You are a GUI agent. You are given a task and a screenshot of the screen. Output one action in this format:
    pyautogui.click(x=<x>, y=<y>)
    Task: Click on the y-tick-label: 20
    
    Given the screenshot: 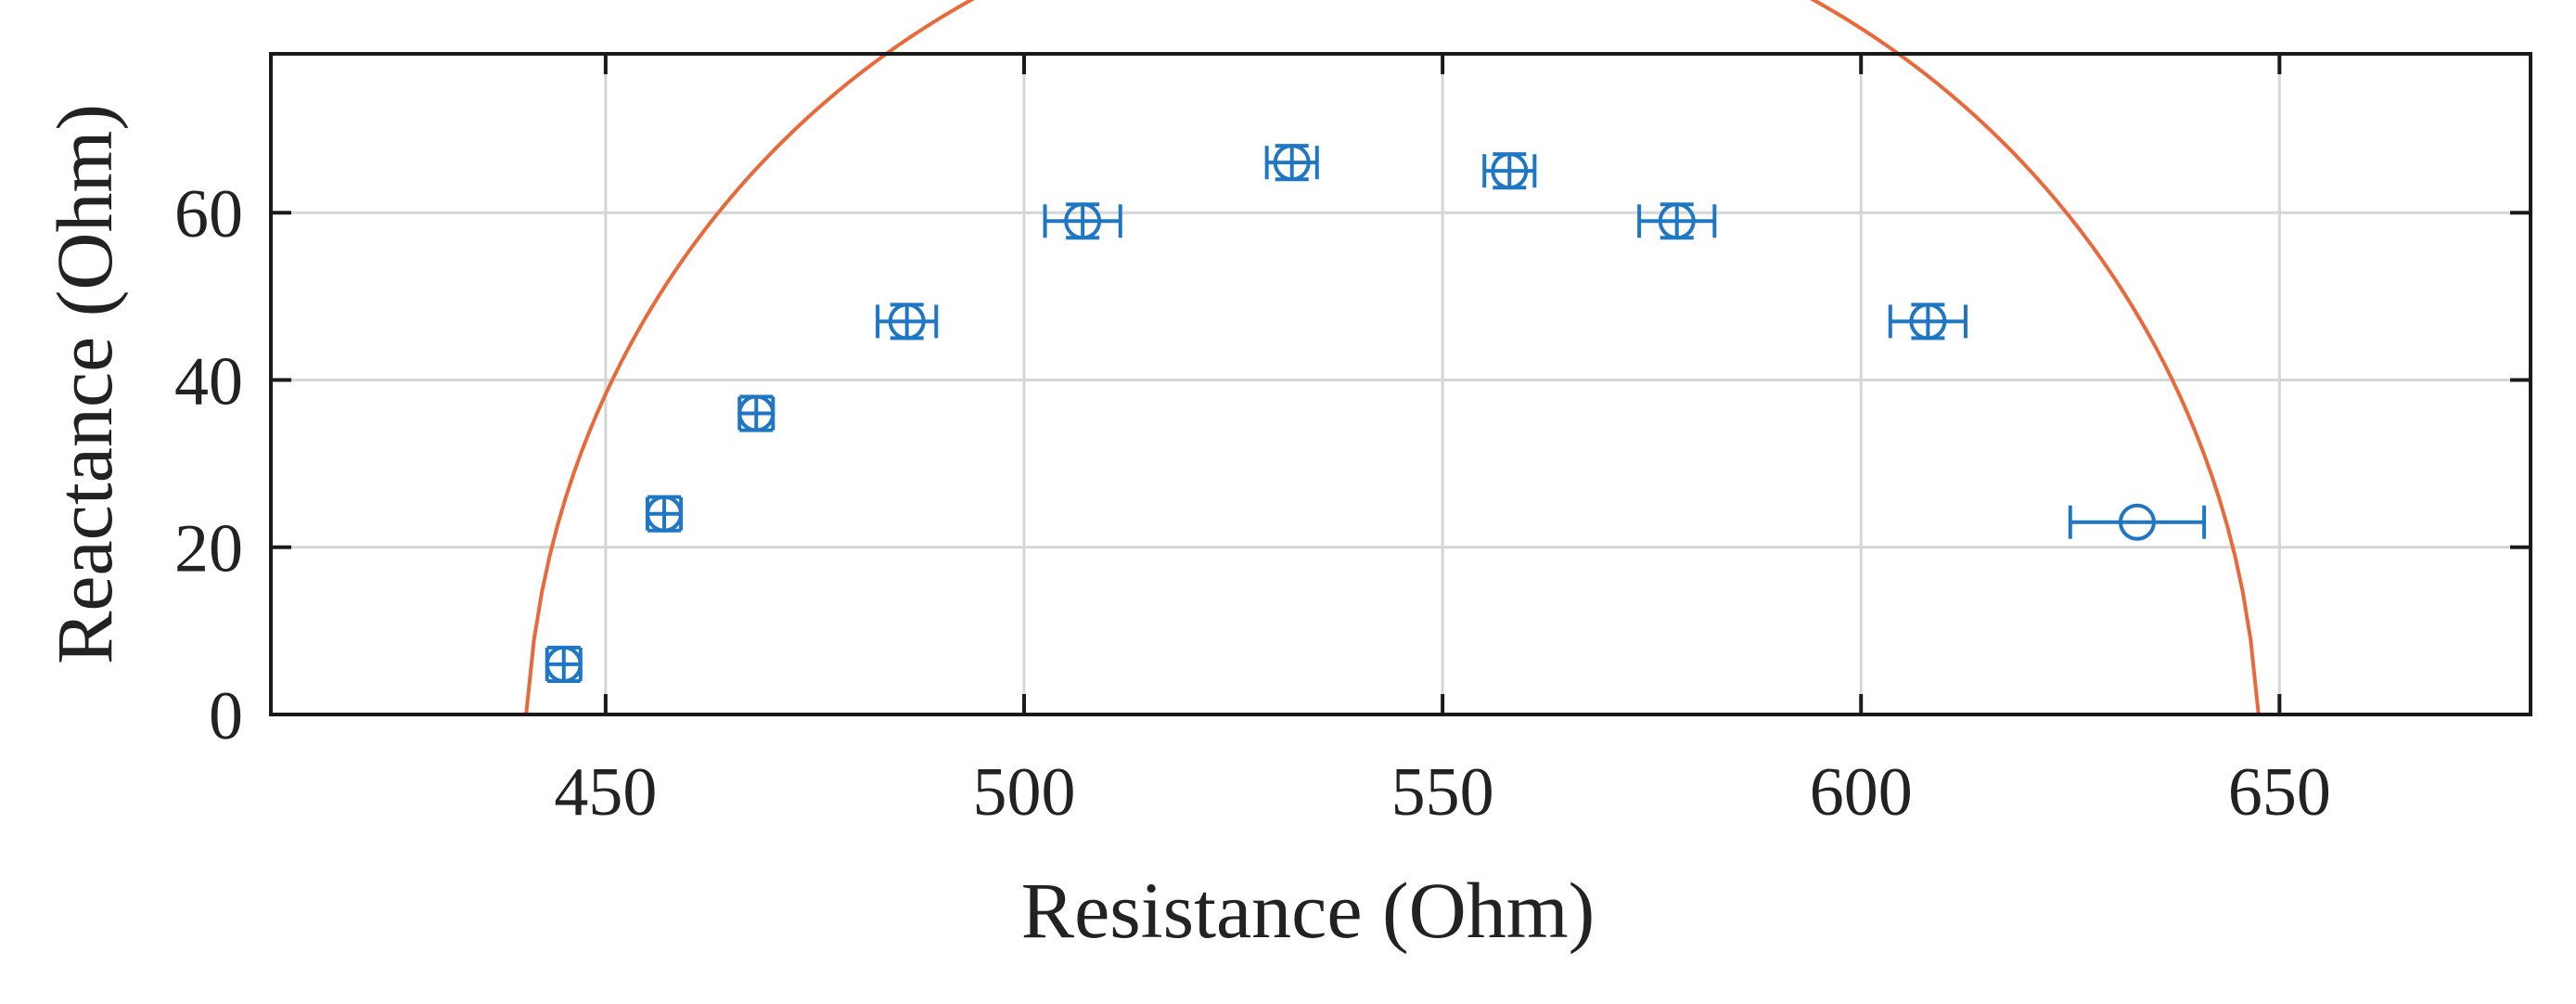 What is the action you would take?
    pyautogui.click(x=208, y=549)
    